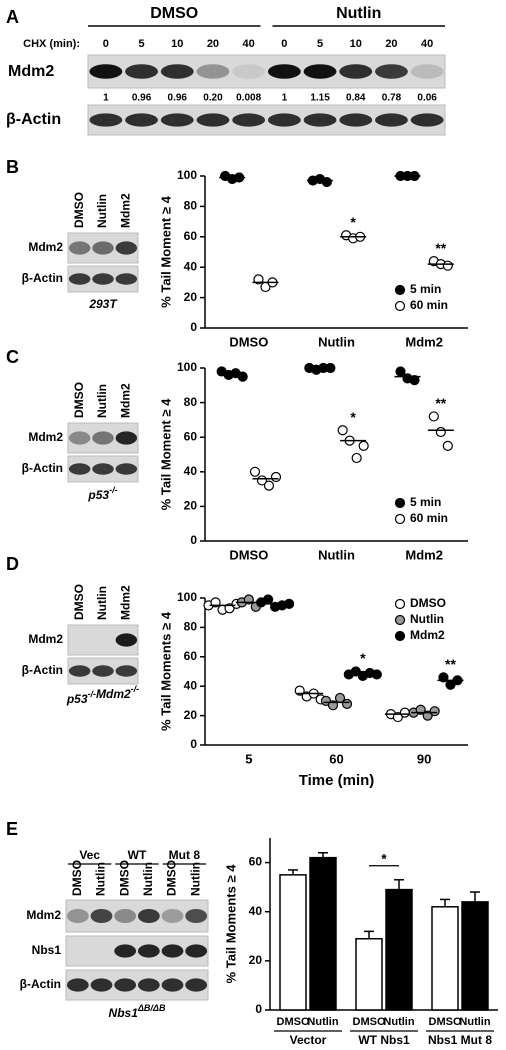 The height and width of the screenshot is (1050, 506). Describe the element at coordinates (425, 502) in the screenshot. I see `legend-label: 5 min` at that location.